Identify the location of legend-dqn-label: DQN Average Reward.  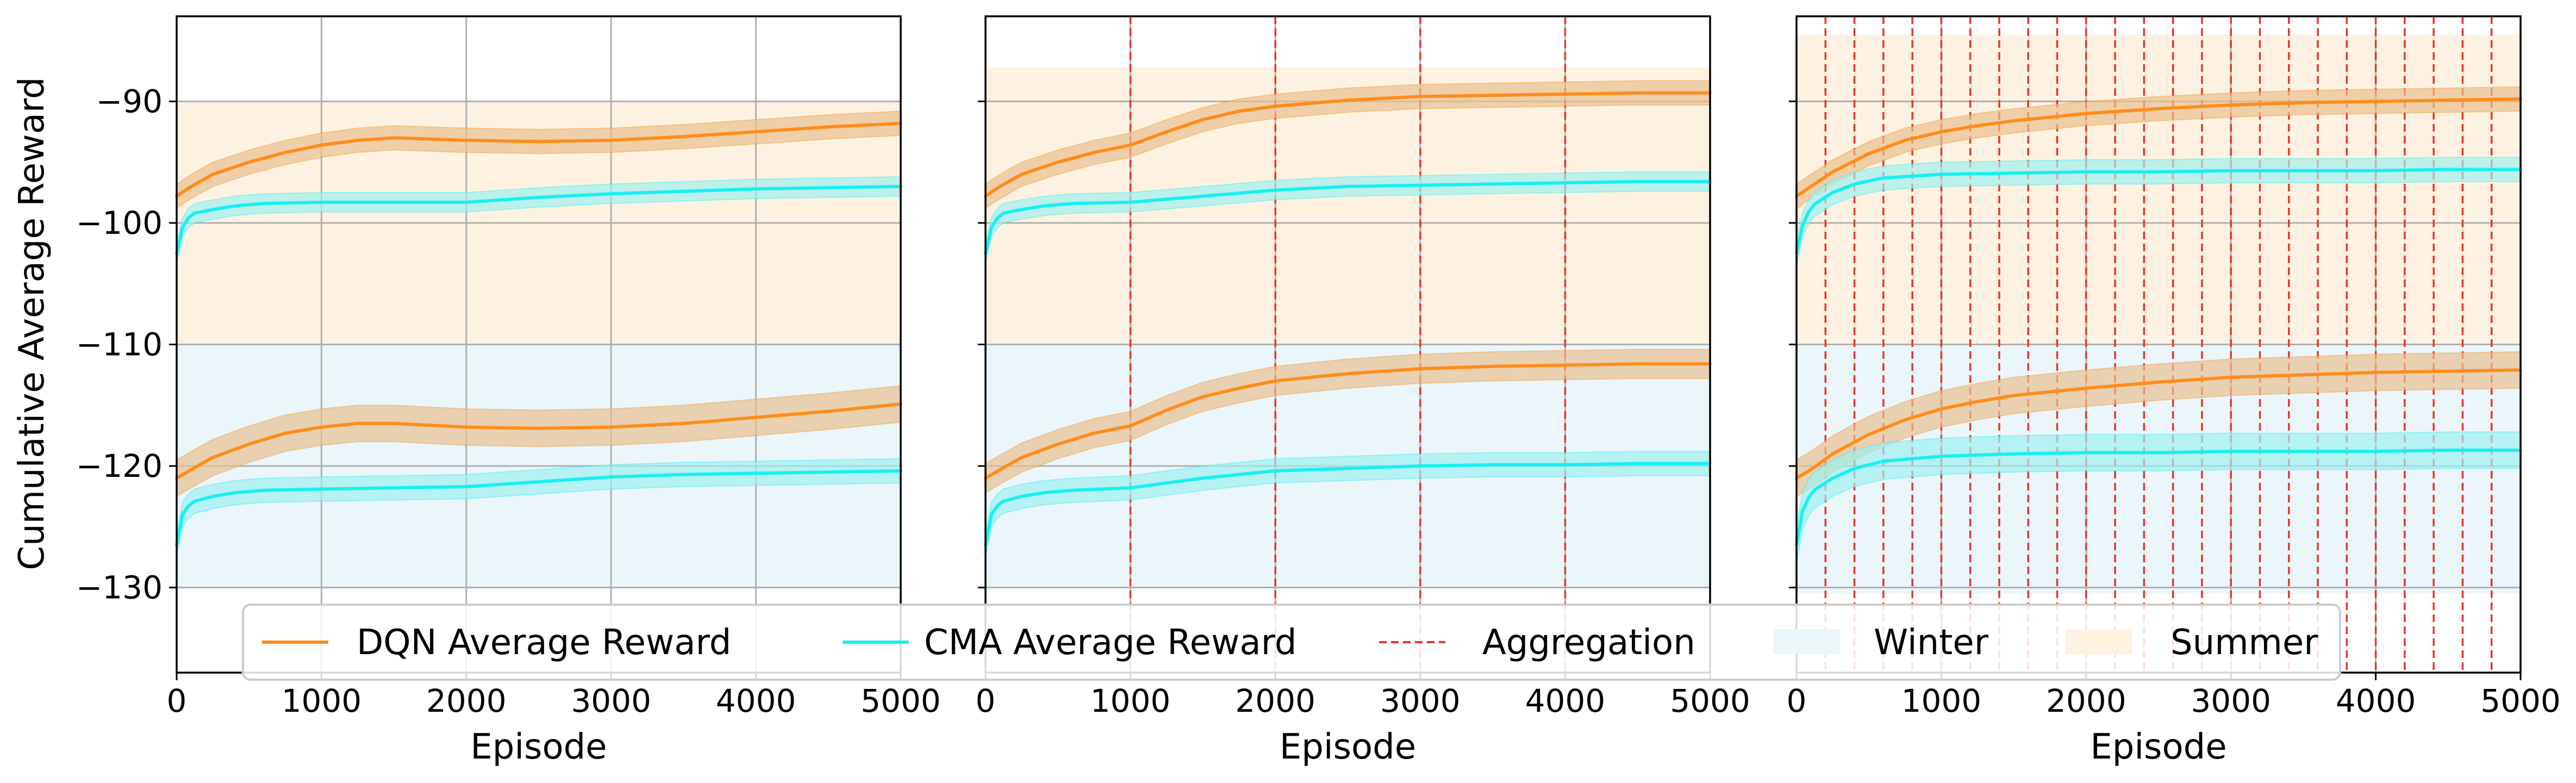
(544, 643).